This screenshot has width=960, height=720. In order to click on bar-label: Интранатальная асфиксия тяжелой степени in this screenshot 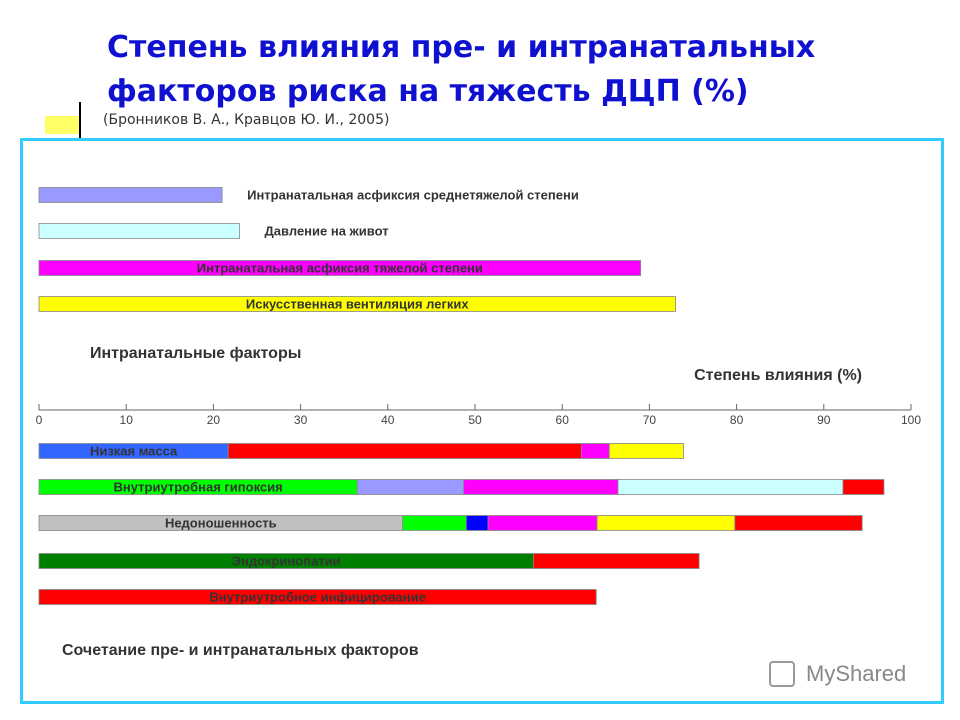, I will do `click(340, 267)`.